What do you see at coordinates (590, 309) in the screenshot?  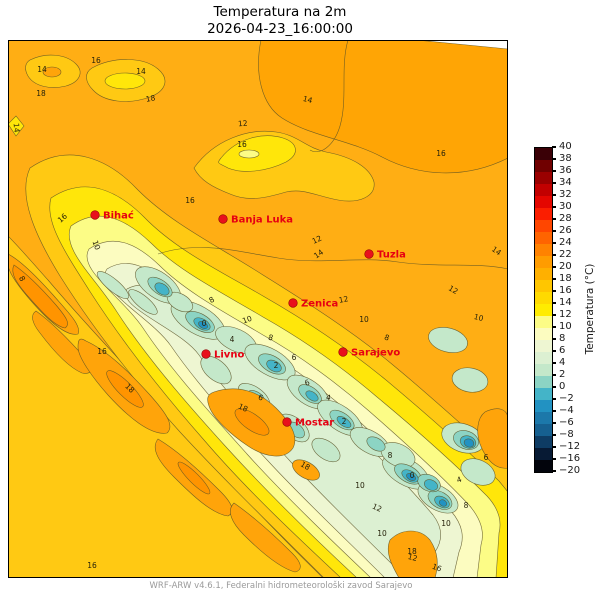 I see `colorbar-axis-label: Temperatura (°C)` at bounding box center [590, 309].